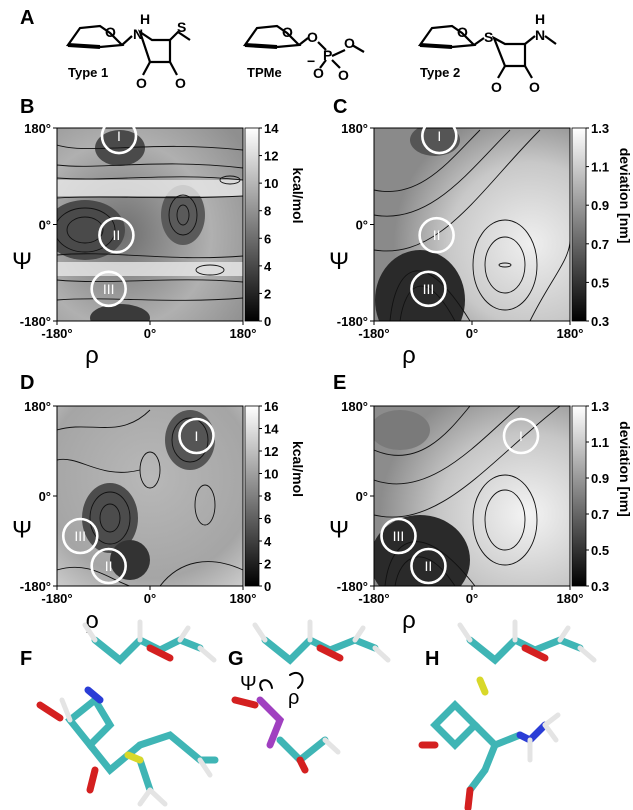  What do you see at coordinates (600, 478) in the screenshot?
I see `colorbar-tick-label-e: 0.9` at bounding box center [600, 478].